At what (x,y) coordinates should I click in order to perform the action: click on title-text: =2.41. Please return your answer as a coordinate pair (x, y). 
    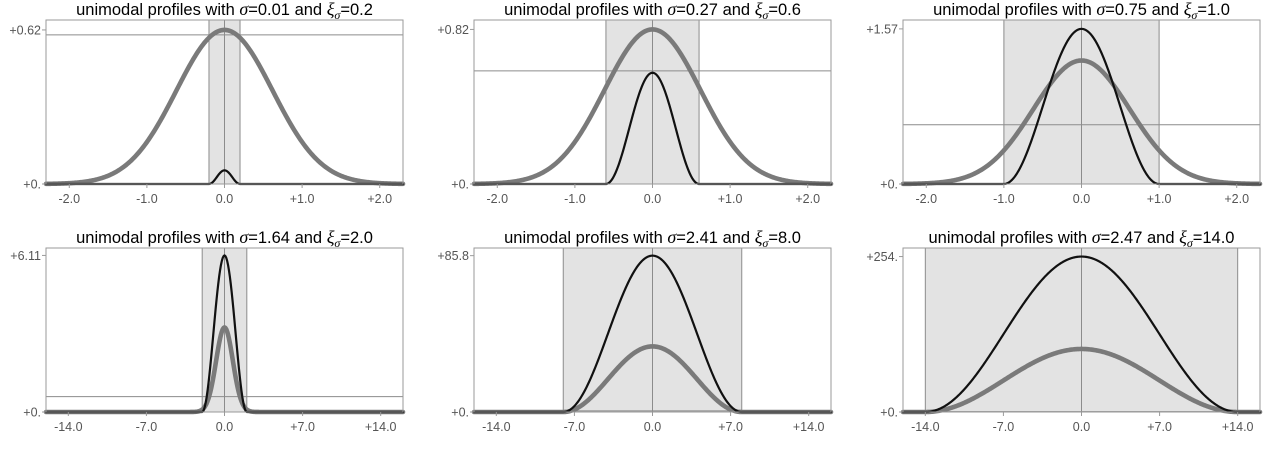
    Looking at the image, I should click on (697, 238).